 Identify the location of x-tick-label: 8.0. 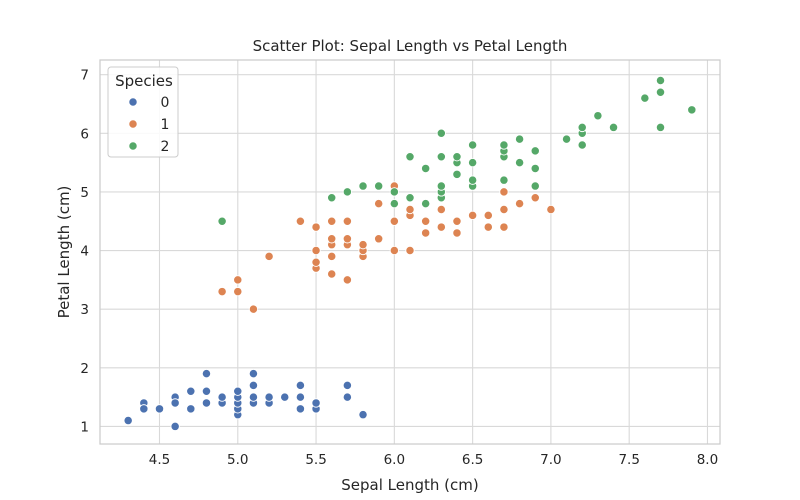
(707, 460).